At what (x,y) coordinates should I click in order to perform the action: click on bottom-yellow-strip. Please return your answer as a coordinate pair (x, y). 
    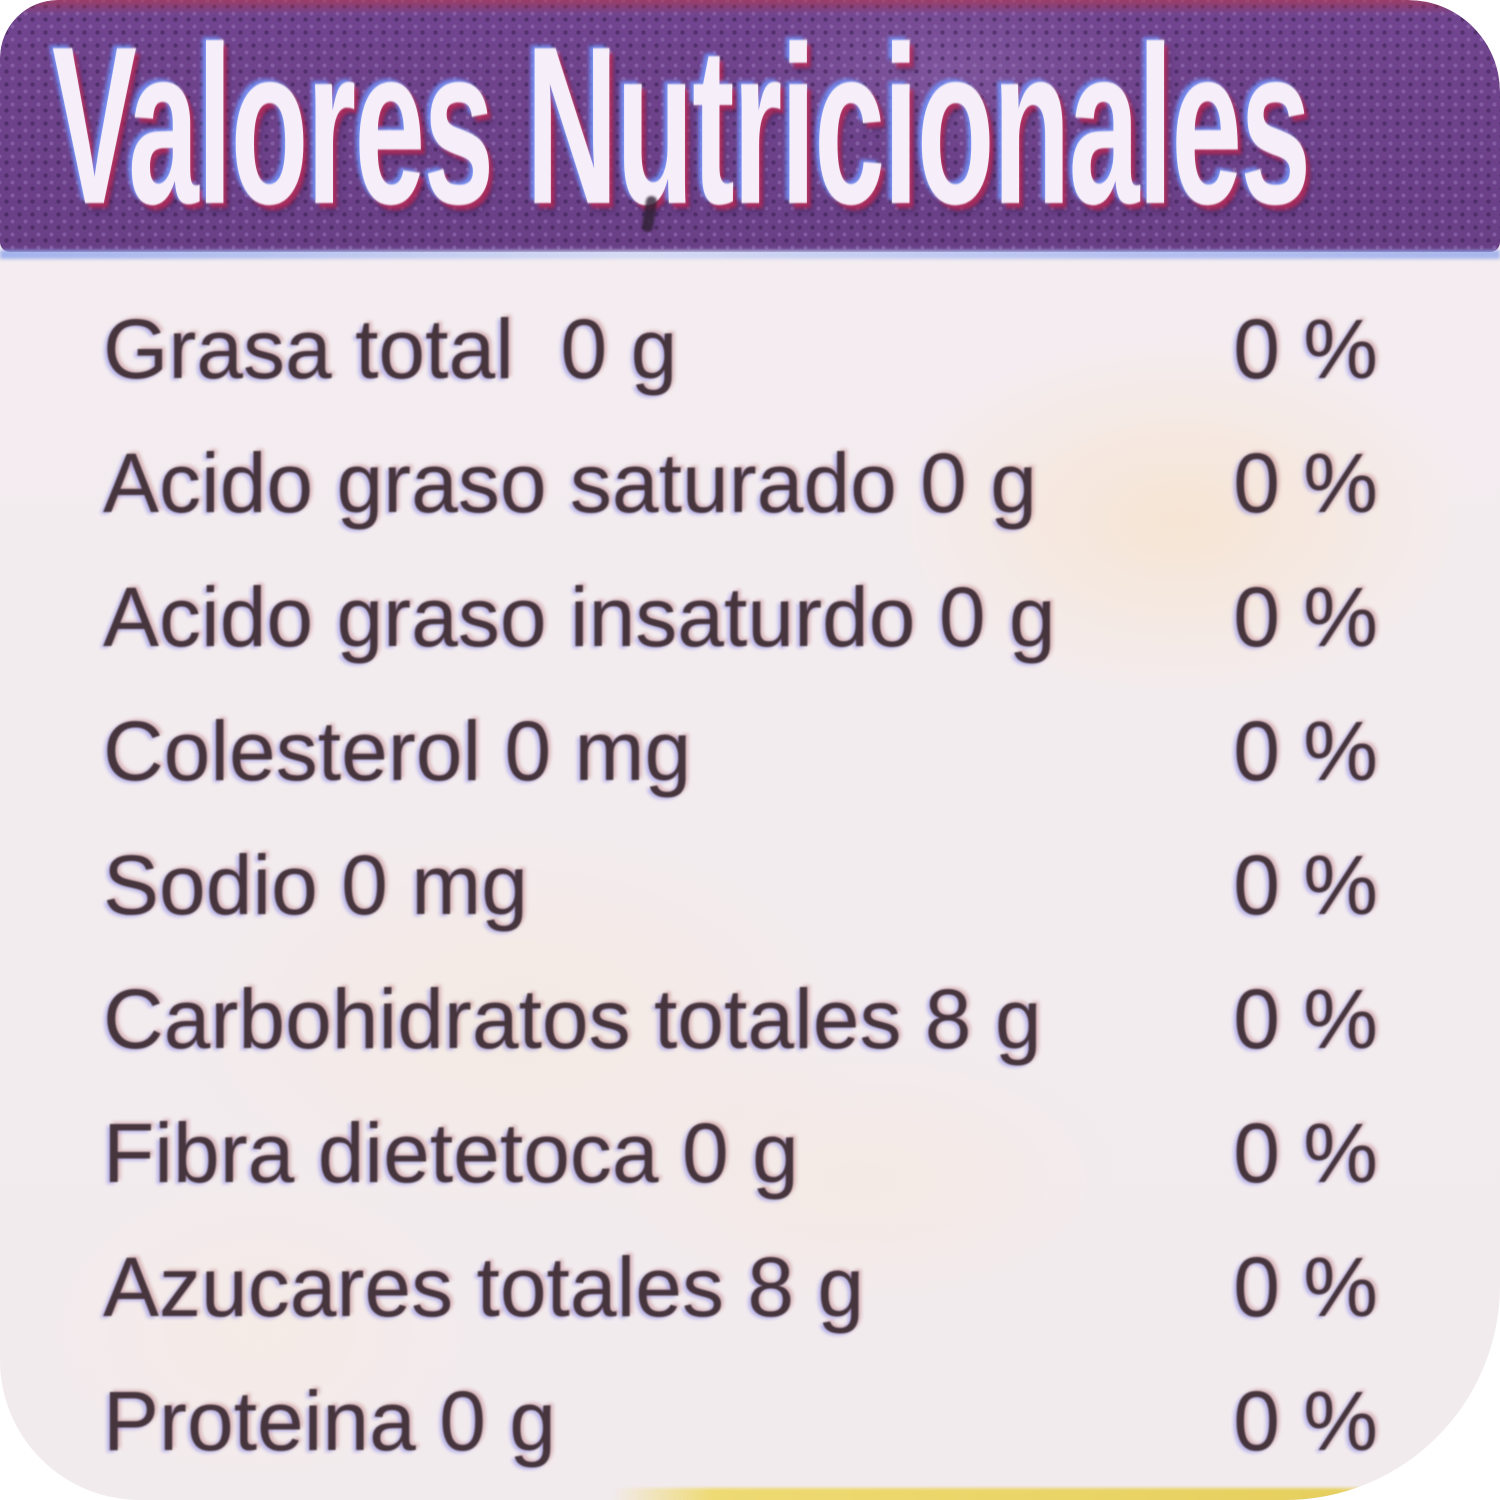
    Looking at the image, I should click on (1038, 1494).